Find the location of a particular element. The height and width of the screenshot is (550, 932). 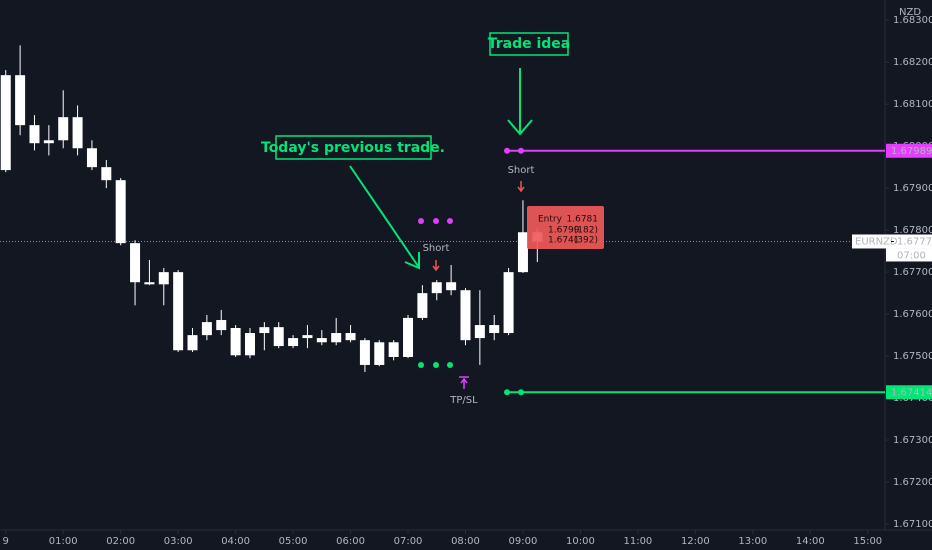

y-tick-label: 1.67200 is located at coordinates (912, 482).